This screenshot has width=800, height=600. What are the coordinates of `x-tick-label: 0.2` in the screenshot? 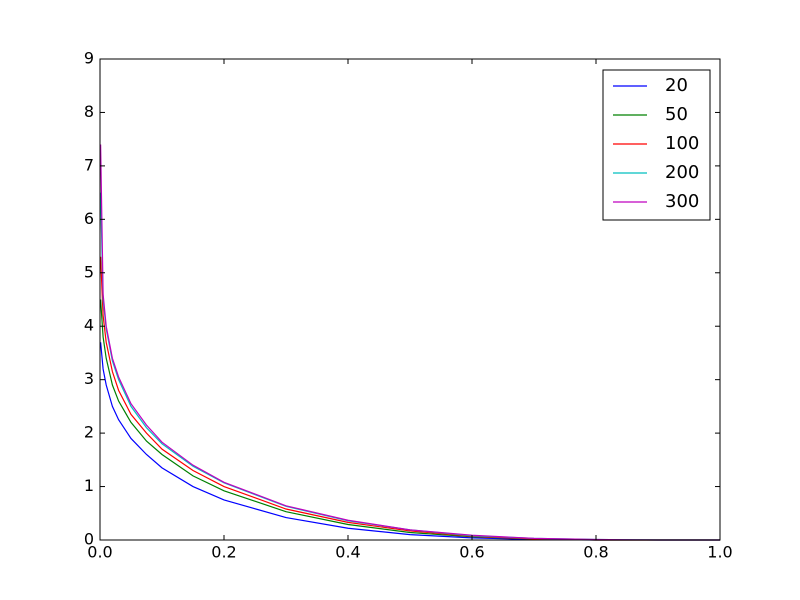 It's located at (223, 552).